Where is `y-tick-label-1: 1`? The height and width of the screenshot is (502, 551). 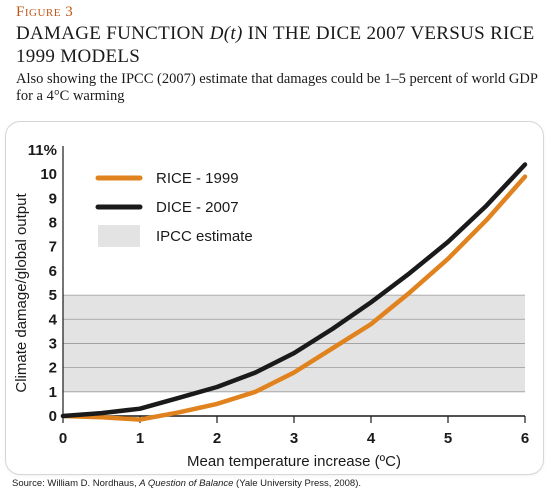 y-tick-label-1: 1 is located at coordinates (53, 392).